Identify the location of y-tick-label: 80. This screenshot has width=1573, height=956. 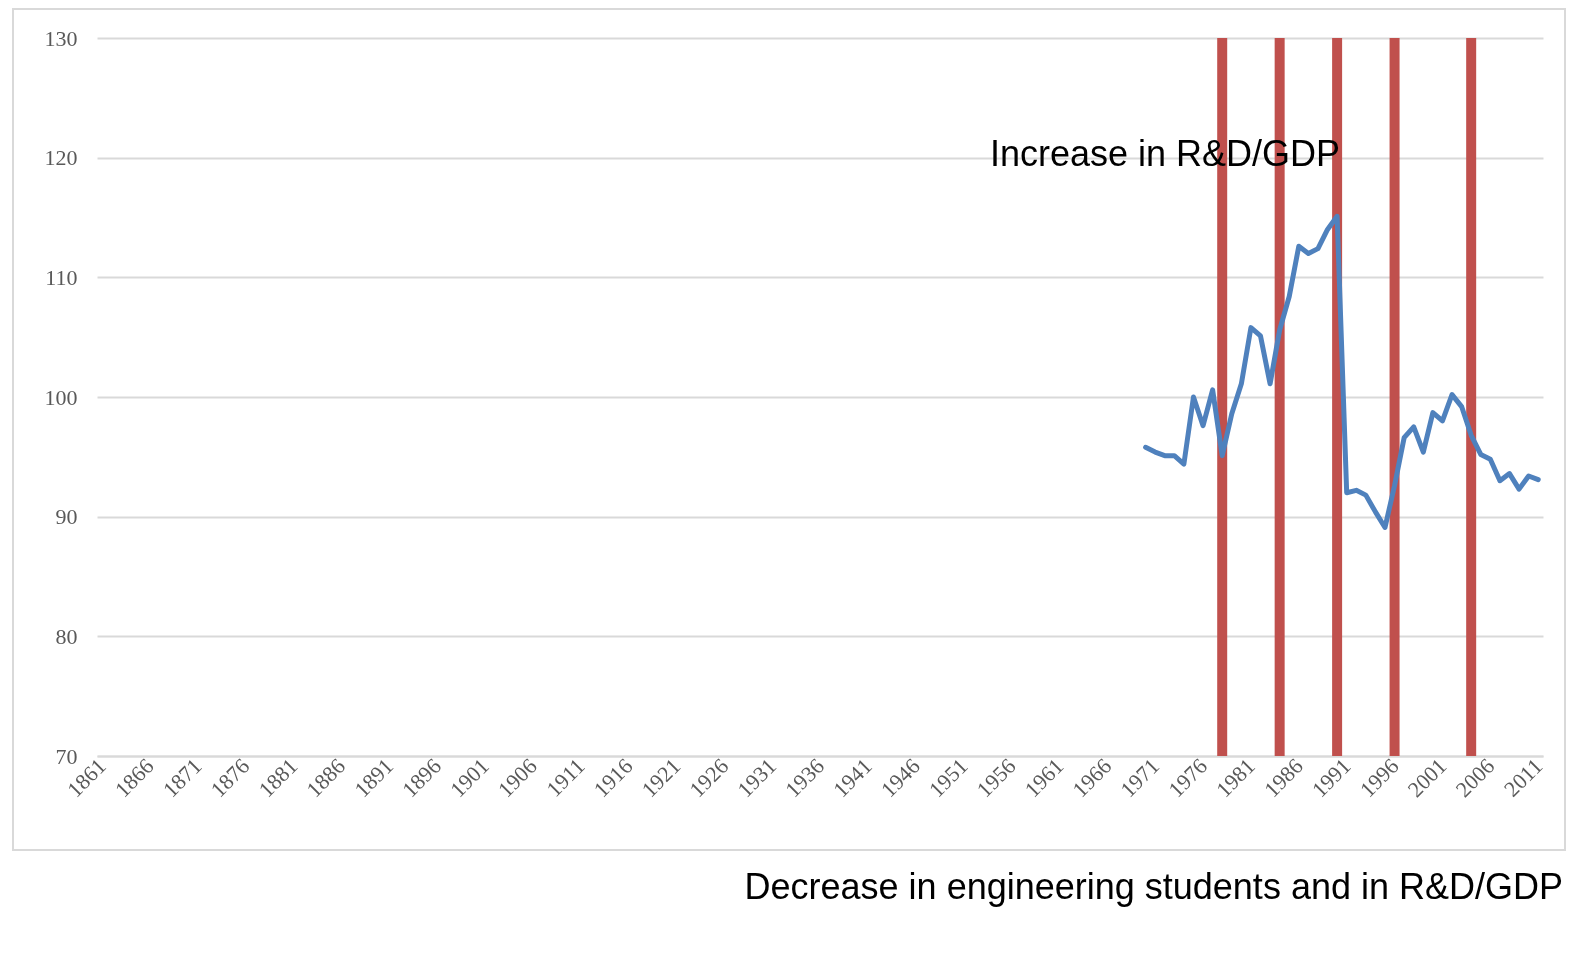
(66, 636).